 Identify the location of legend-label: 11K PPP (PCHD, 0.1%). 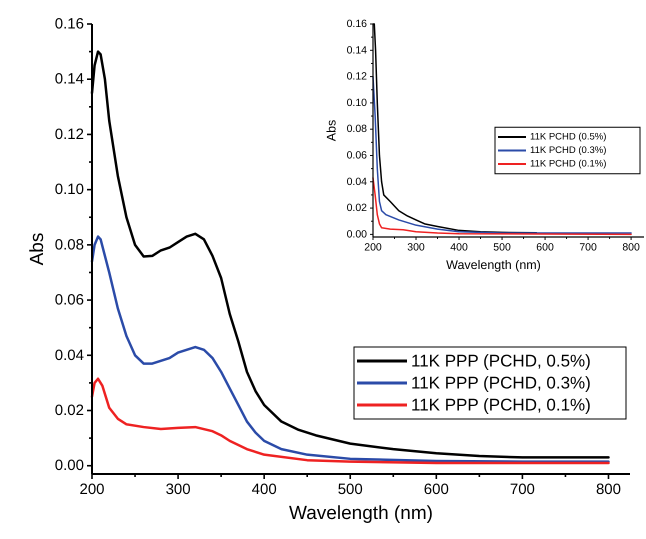
(501, 405).